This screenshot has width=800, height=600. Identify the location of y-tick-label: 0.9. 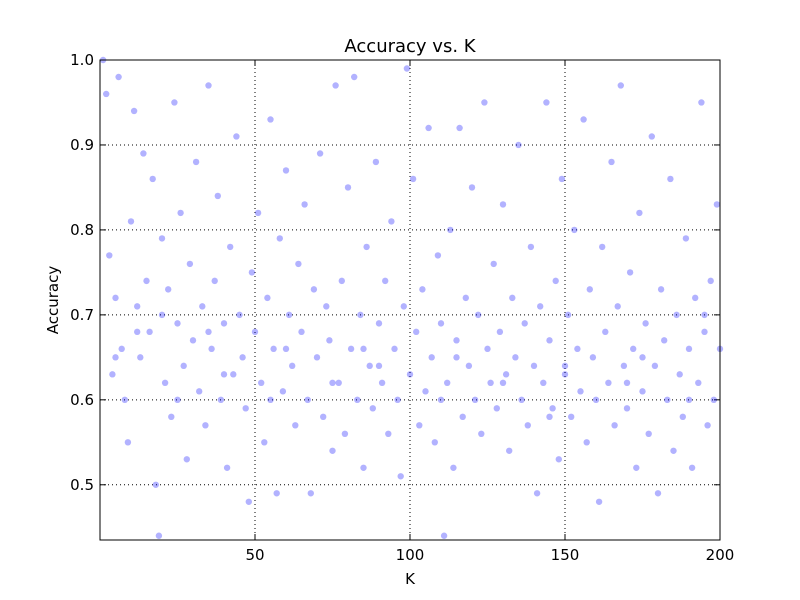
(82, 145).